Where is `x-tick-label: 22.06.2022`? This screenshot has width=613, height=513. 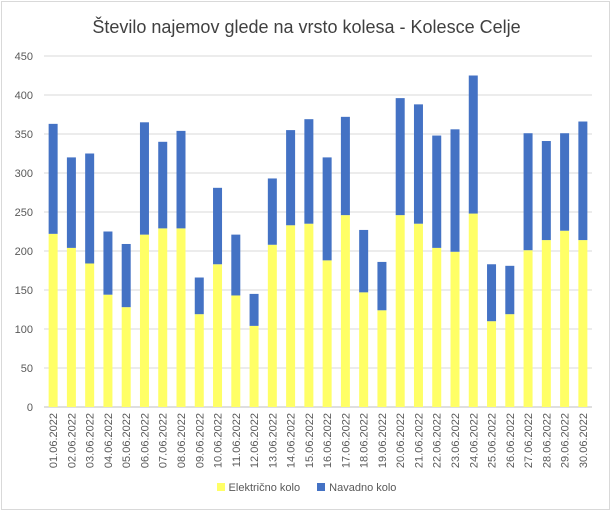
x-tick-label: 22.06.2022 is located at coordinates (438, 440).